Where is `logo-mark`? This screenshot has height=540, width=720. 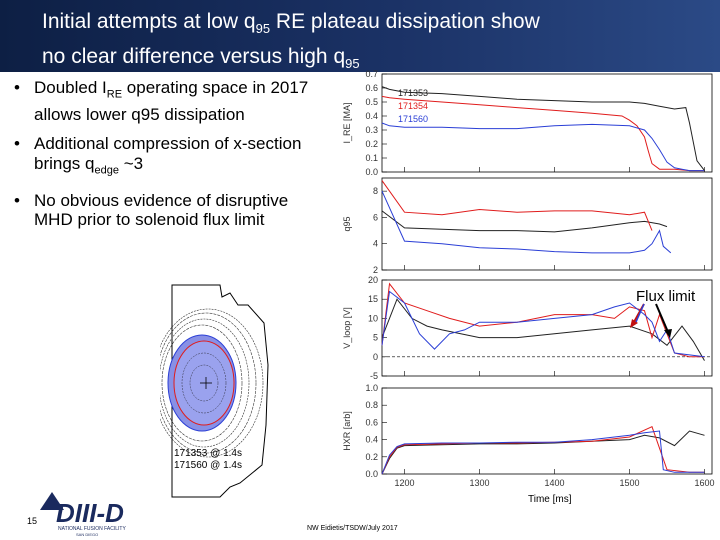
logo-mark is located at coordinates (52, 501).